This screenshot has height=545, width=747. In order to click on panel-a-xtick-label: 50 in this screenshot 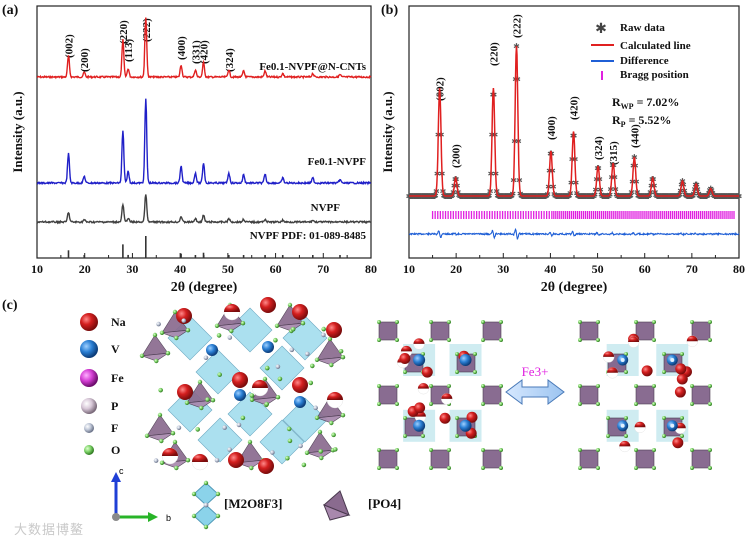, I will do `click(228, 269)`.